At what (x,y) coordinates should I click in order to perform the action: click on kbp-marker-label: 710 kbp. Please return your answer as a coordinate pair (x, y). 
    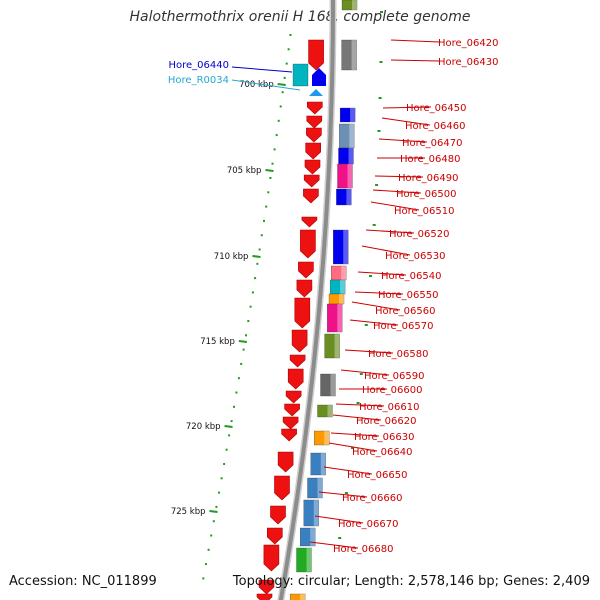
    Looking at the image, I should click on (231, 257).